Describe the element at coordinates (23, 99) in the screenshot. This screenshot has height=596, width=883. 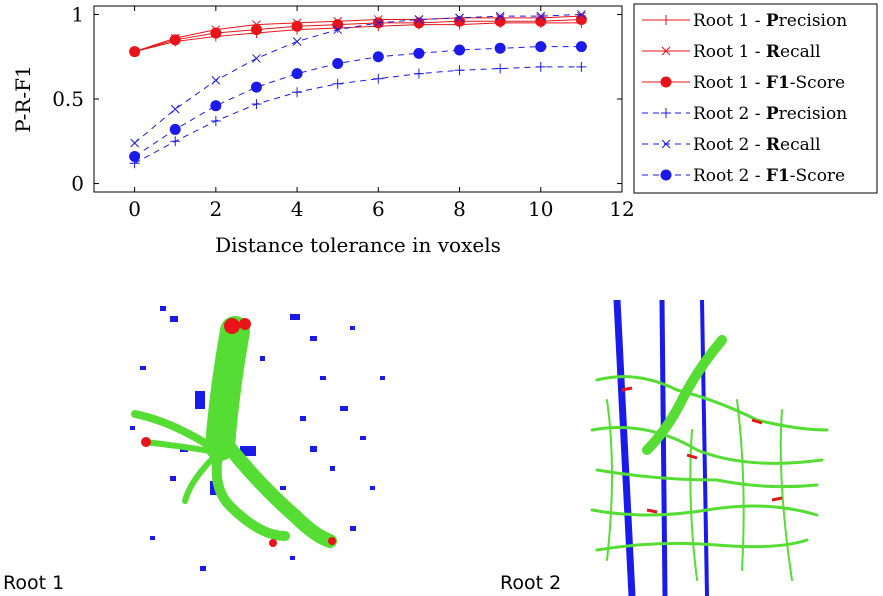
I see `y-axis-label: P-R-F1` at that location.